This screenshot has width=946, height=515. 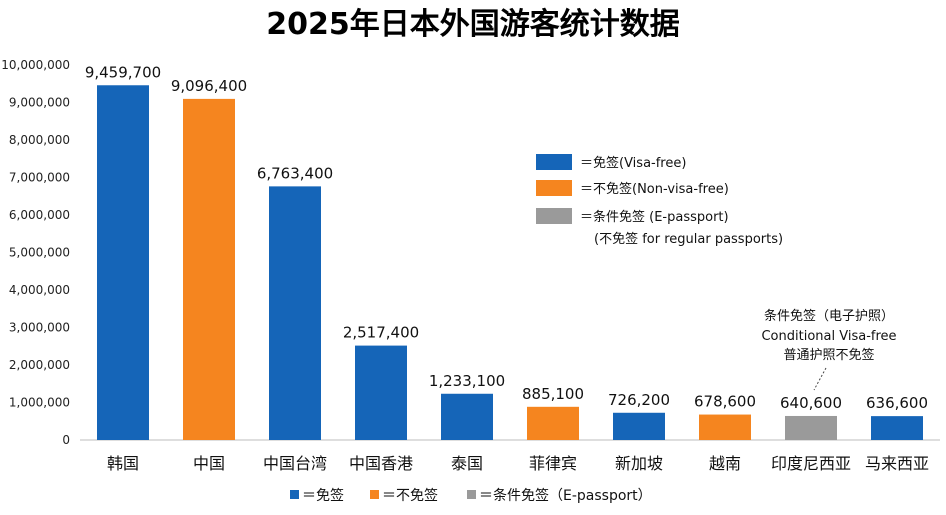 I want to click on legend-label: ＝不免签(Non-visa-free), so click(x=654, y=189).